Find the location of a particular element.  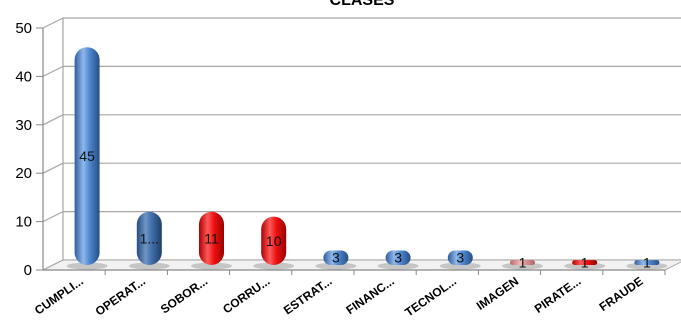

y-axis: 0 10 20 30 40 50 is located at coordinates (29, 149).